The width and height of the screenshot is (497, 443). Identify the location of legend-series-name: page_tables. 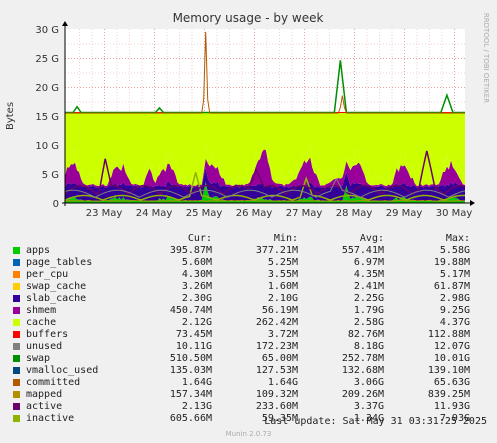
(59, 262).